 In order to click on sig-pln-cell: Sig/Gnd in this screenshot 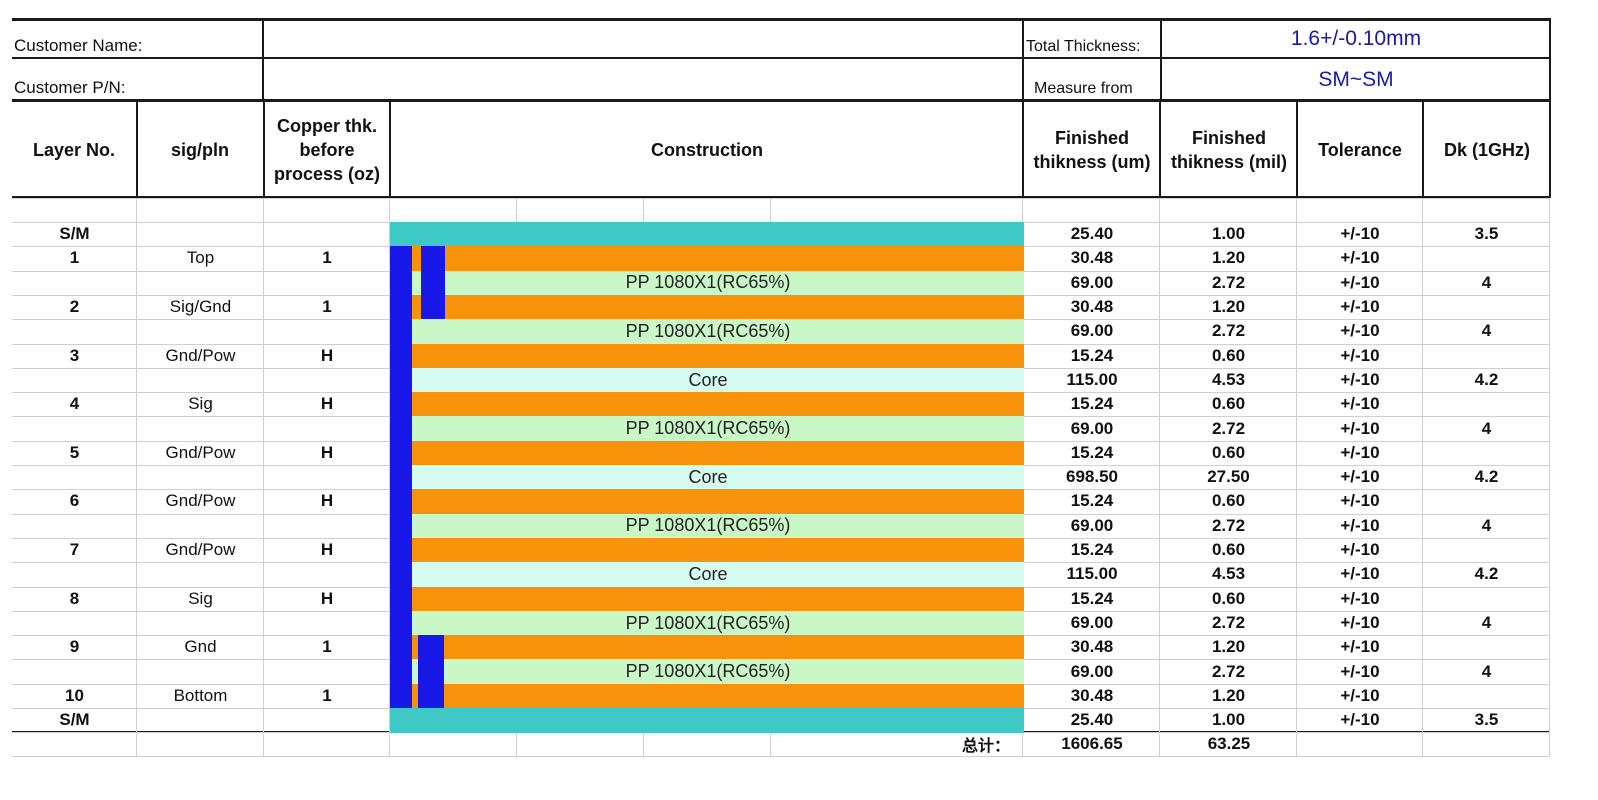, I will do `click(200, 307)`.